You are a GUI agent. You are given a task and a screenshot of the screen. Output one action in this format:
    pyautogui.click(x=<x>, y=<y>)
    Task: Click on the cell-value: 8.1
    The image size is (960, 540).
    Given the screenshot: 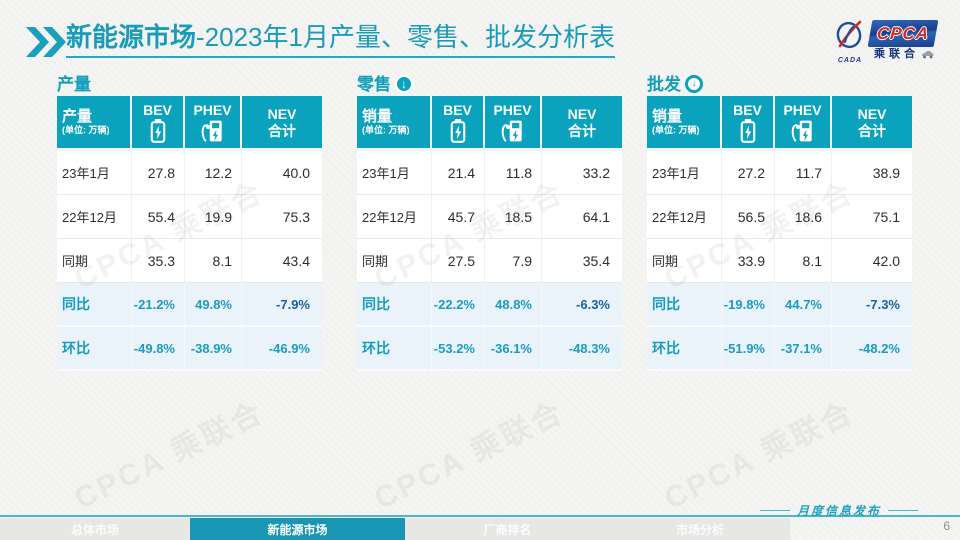 What is the action you would take?
    pyautogui.click(x=803, y=261)
    